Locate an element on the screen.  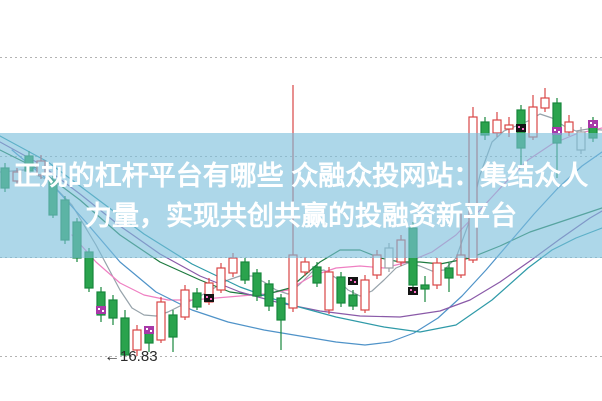
price-annotation: ← 16.83 is located at coordinates (131, 357).